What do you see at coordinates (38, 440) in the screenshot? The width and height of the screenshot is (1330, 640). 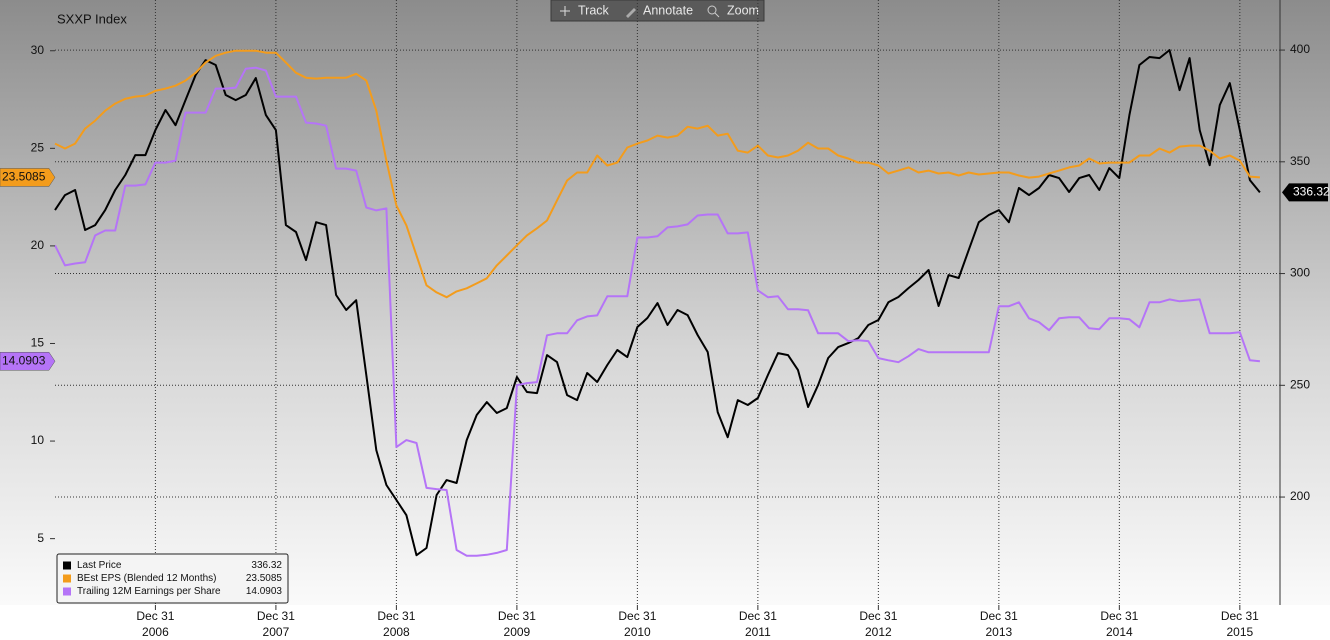 I see `y-tick-label: 10` at bounding box center [38, 440].